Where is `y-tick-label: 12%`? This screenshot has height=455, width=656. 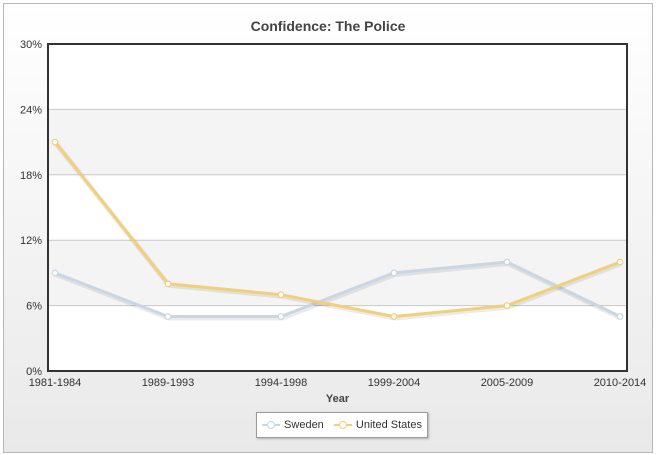
y-tick-label: 12% is located at coordinates (31, 241).